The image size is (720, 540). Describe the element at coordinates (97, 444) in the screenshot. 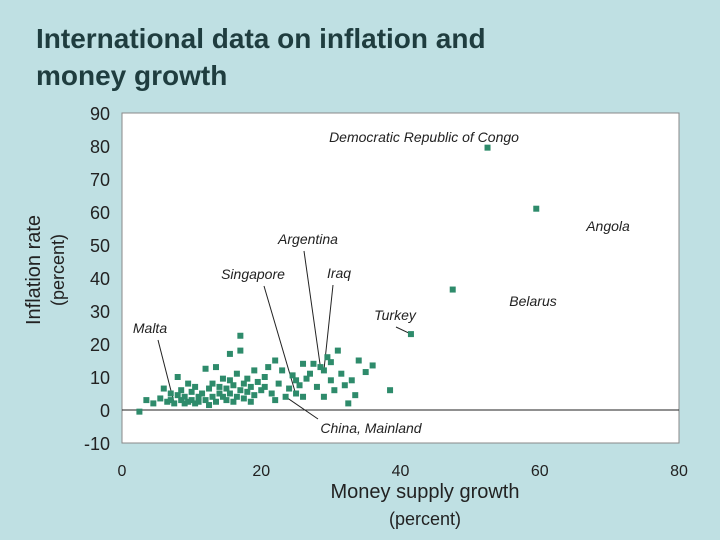

I see `y-tick-label: -10` at that location.